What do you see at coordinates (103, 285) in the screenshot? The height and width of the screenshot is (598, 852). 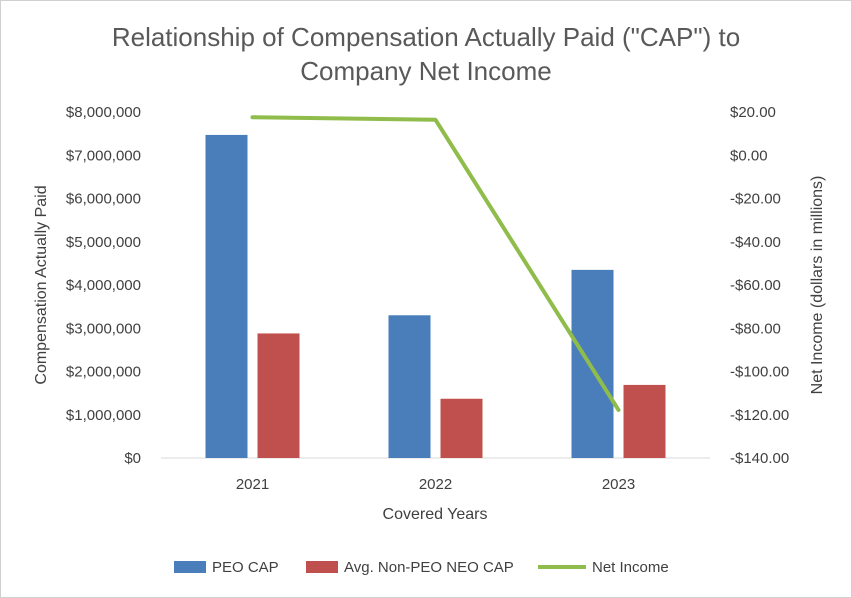 I see `y-tick-label: $4,000,000` at bounding box center [103, 285].